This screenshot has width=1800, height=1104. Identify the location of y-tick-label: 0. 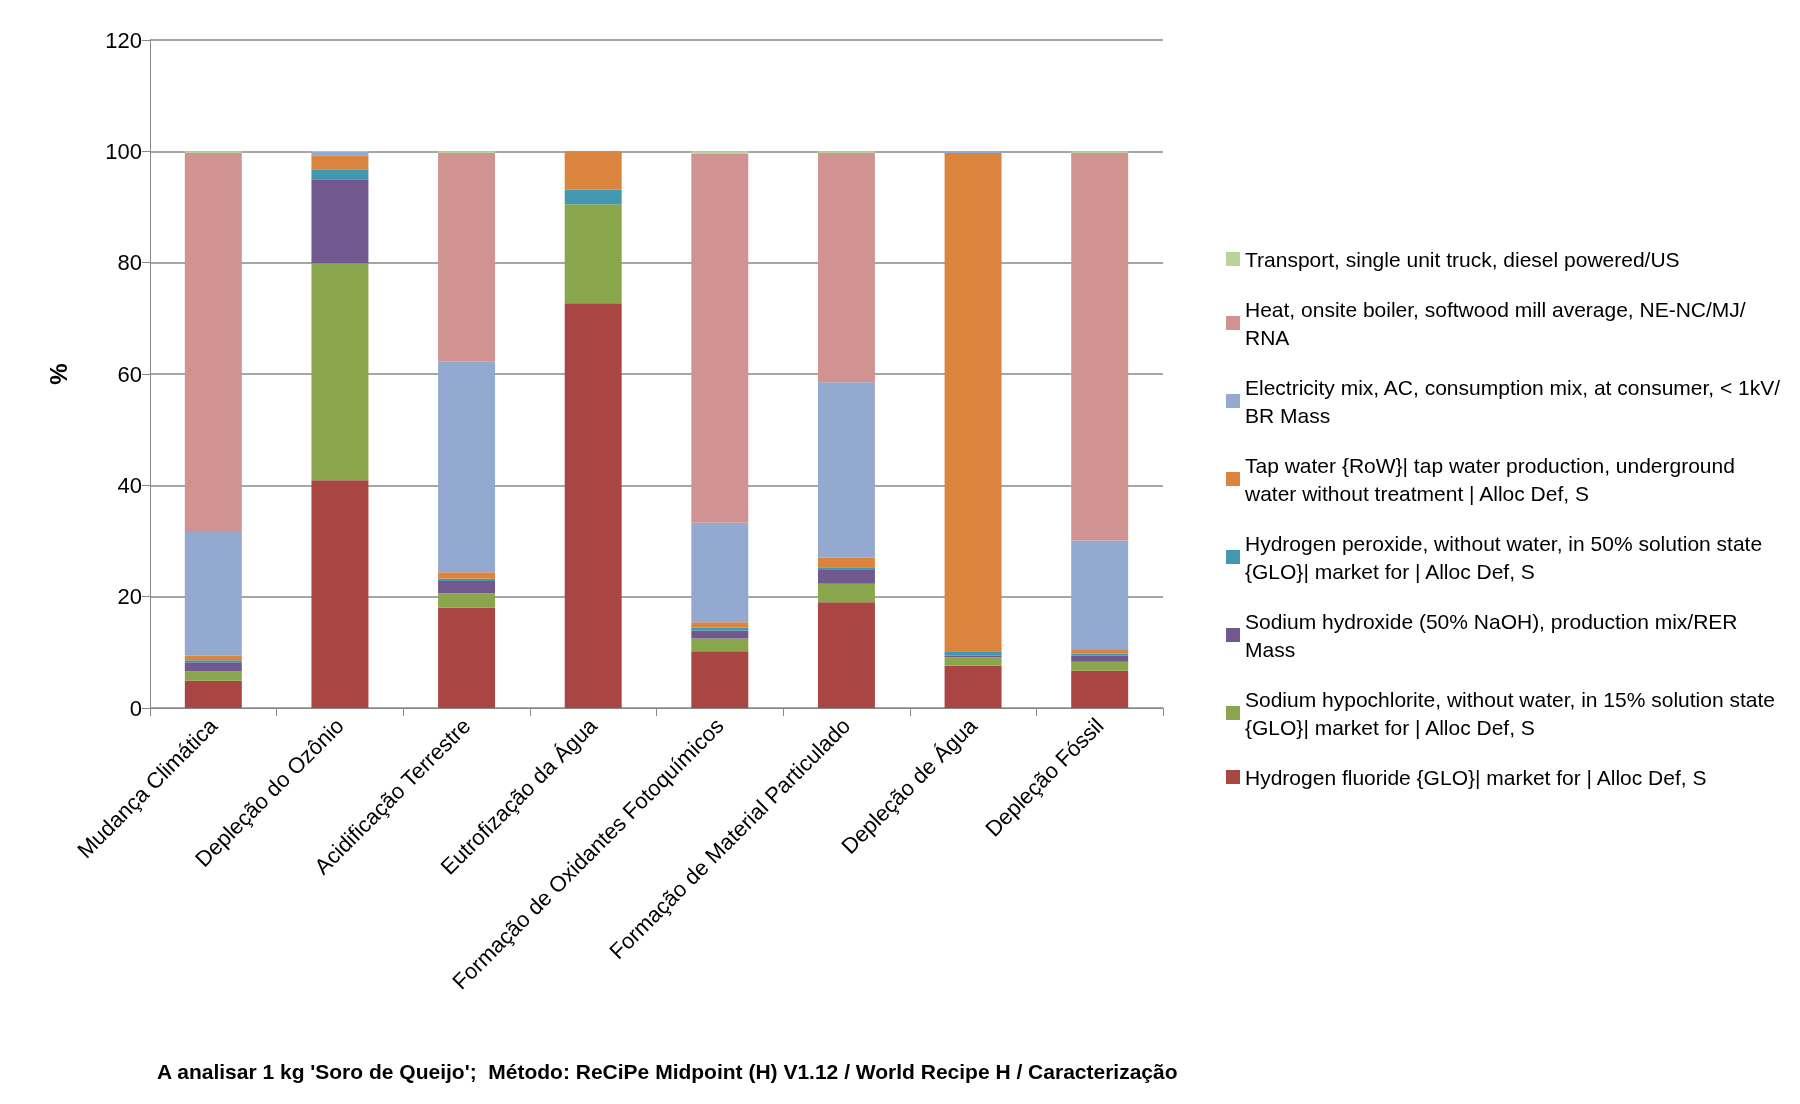
(135, 708).